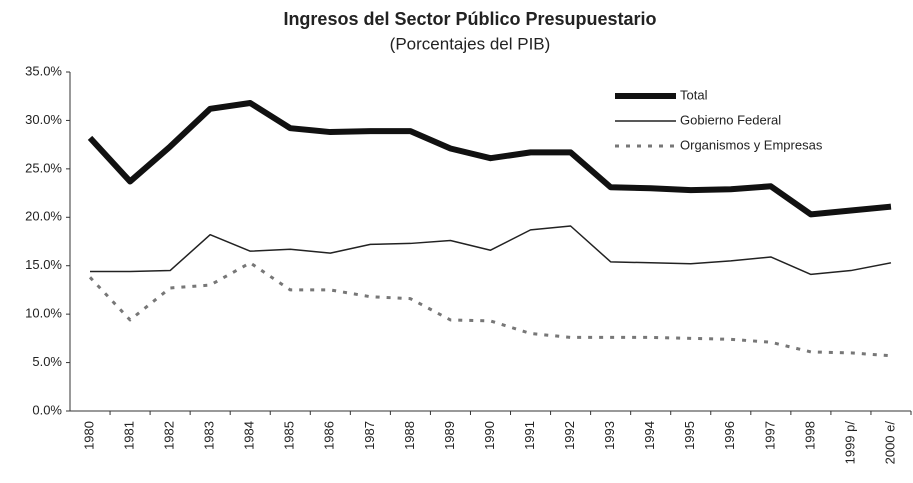 This screenshot has height=483, width=913. I want to click on x-tick-label: 1988, so click(409, 435).